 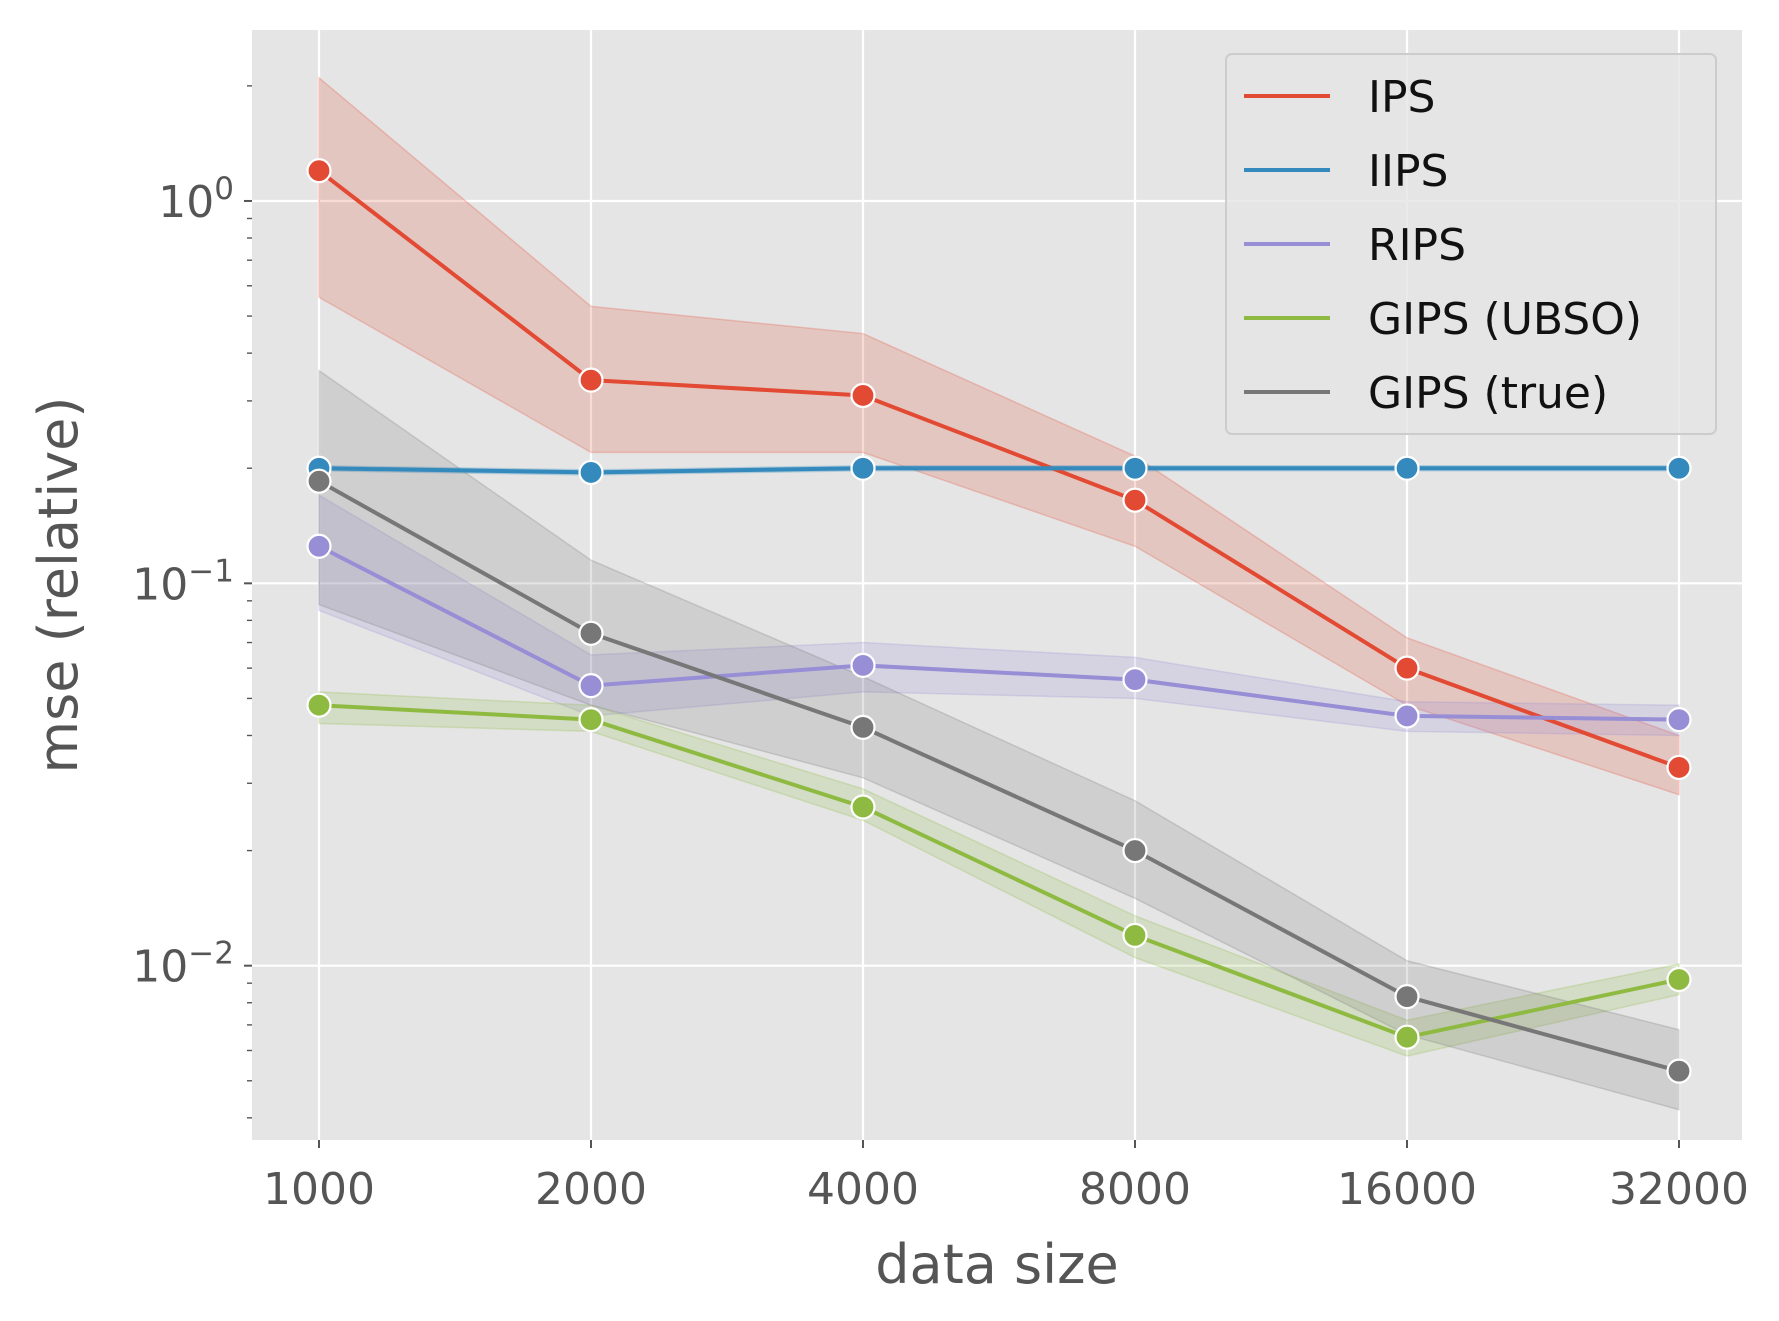 What do you see at coordinates (591, 1189) in the screenshot?
I see `x-tick-label: 2000` at bounding box center [591, 1189].